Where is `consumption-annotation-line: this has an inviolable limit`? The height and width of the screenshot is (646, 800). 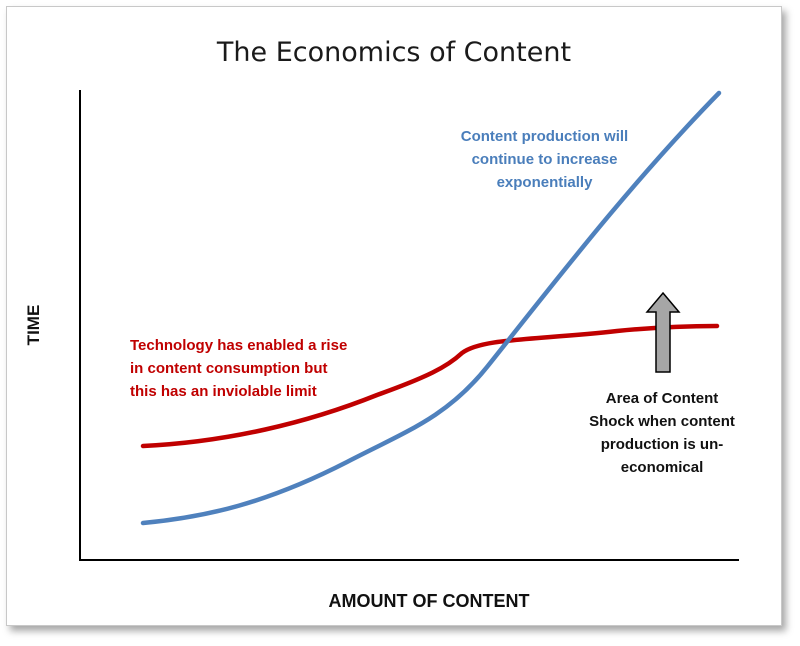 consumption-annotation-line: this has an inviolable limit is located at coordinates (223, 391).